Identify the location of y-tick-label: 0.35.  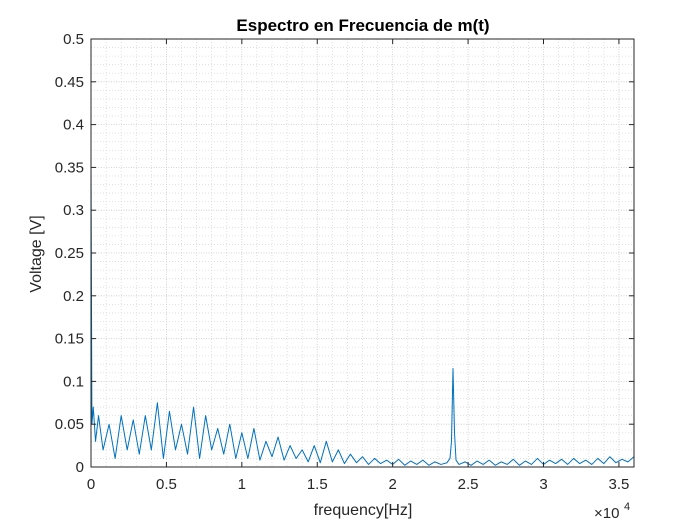
(69, 167).